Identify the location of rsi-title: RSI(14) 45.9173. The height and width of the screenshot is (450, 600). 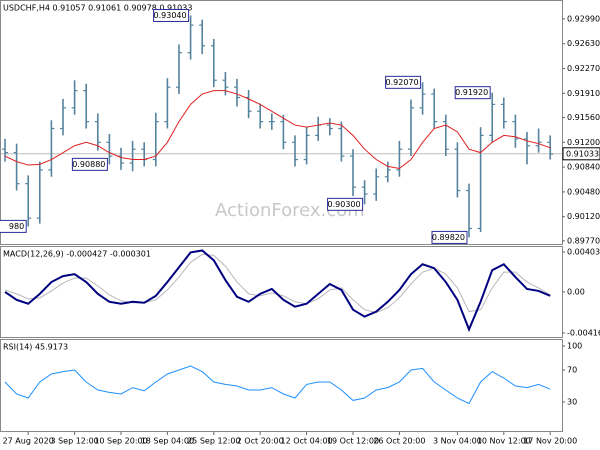
(35, 347).